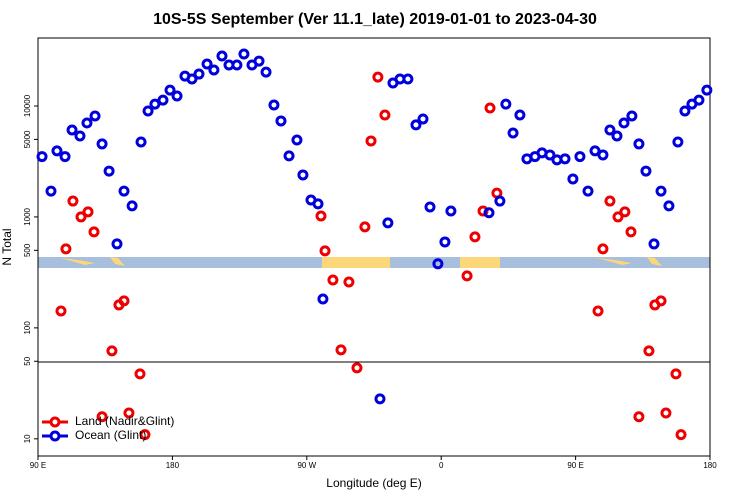 The height and width of the screenshot is (500, 750). I want to click on x-tick-label: 0, so click(441, 465).